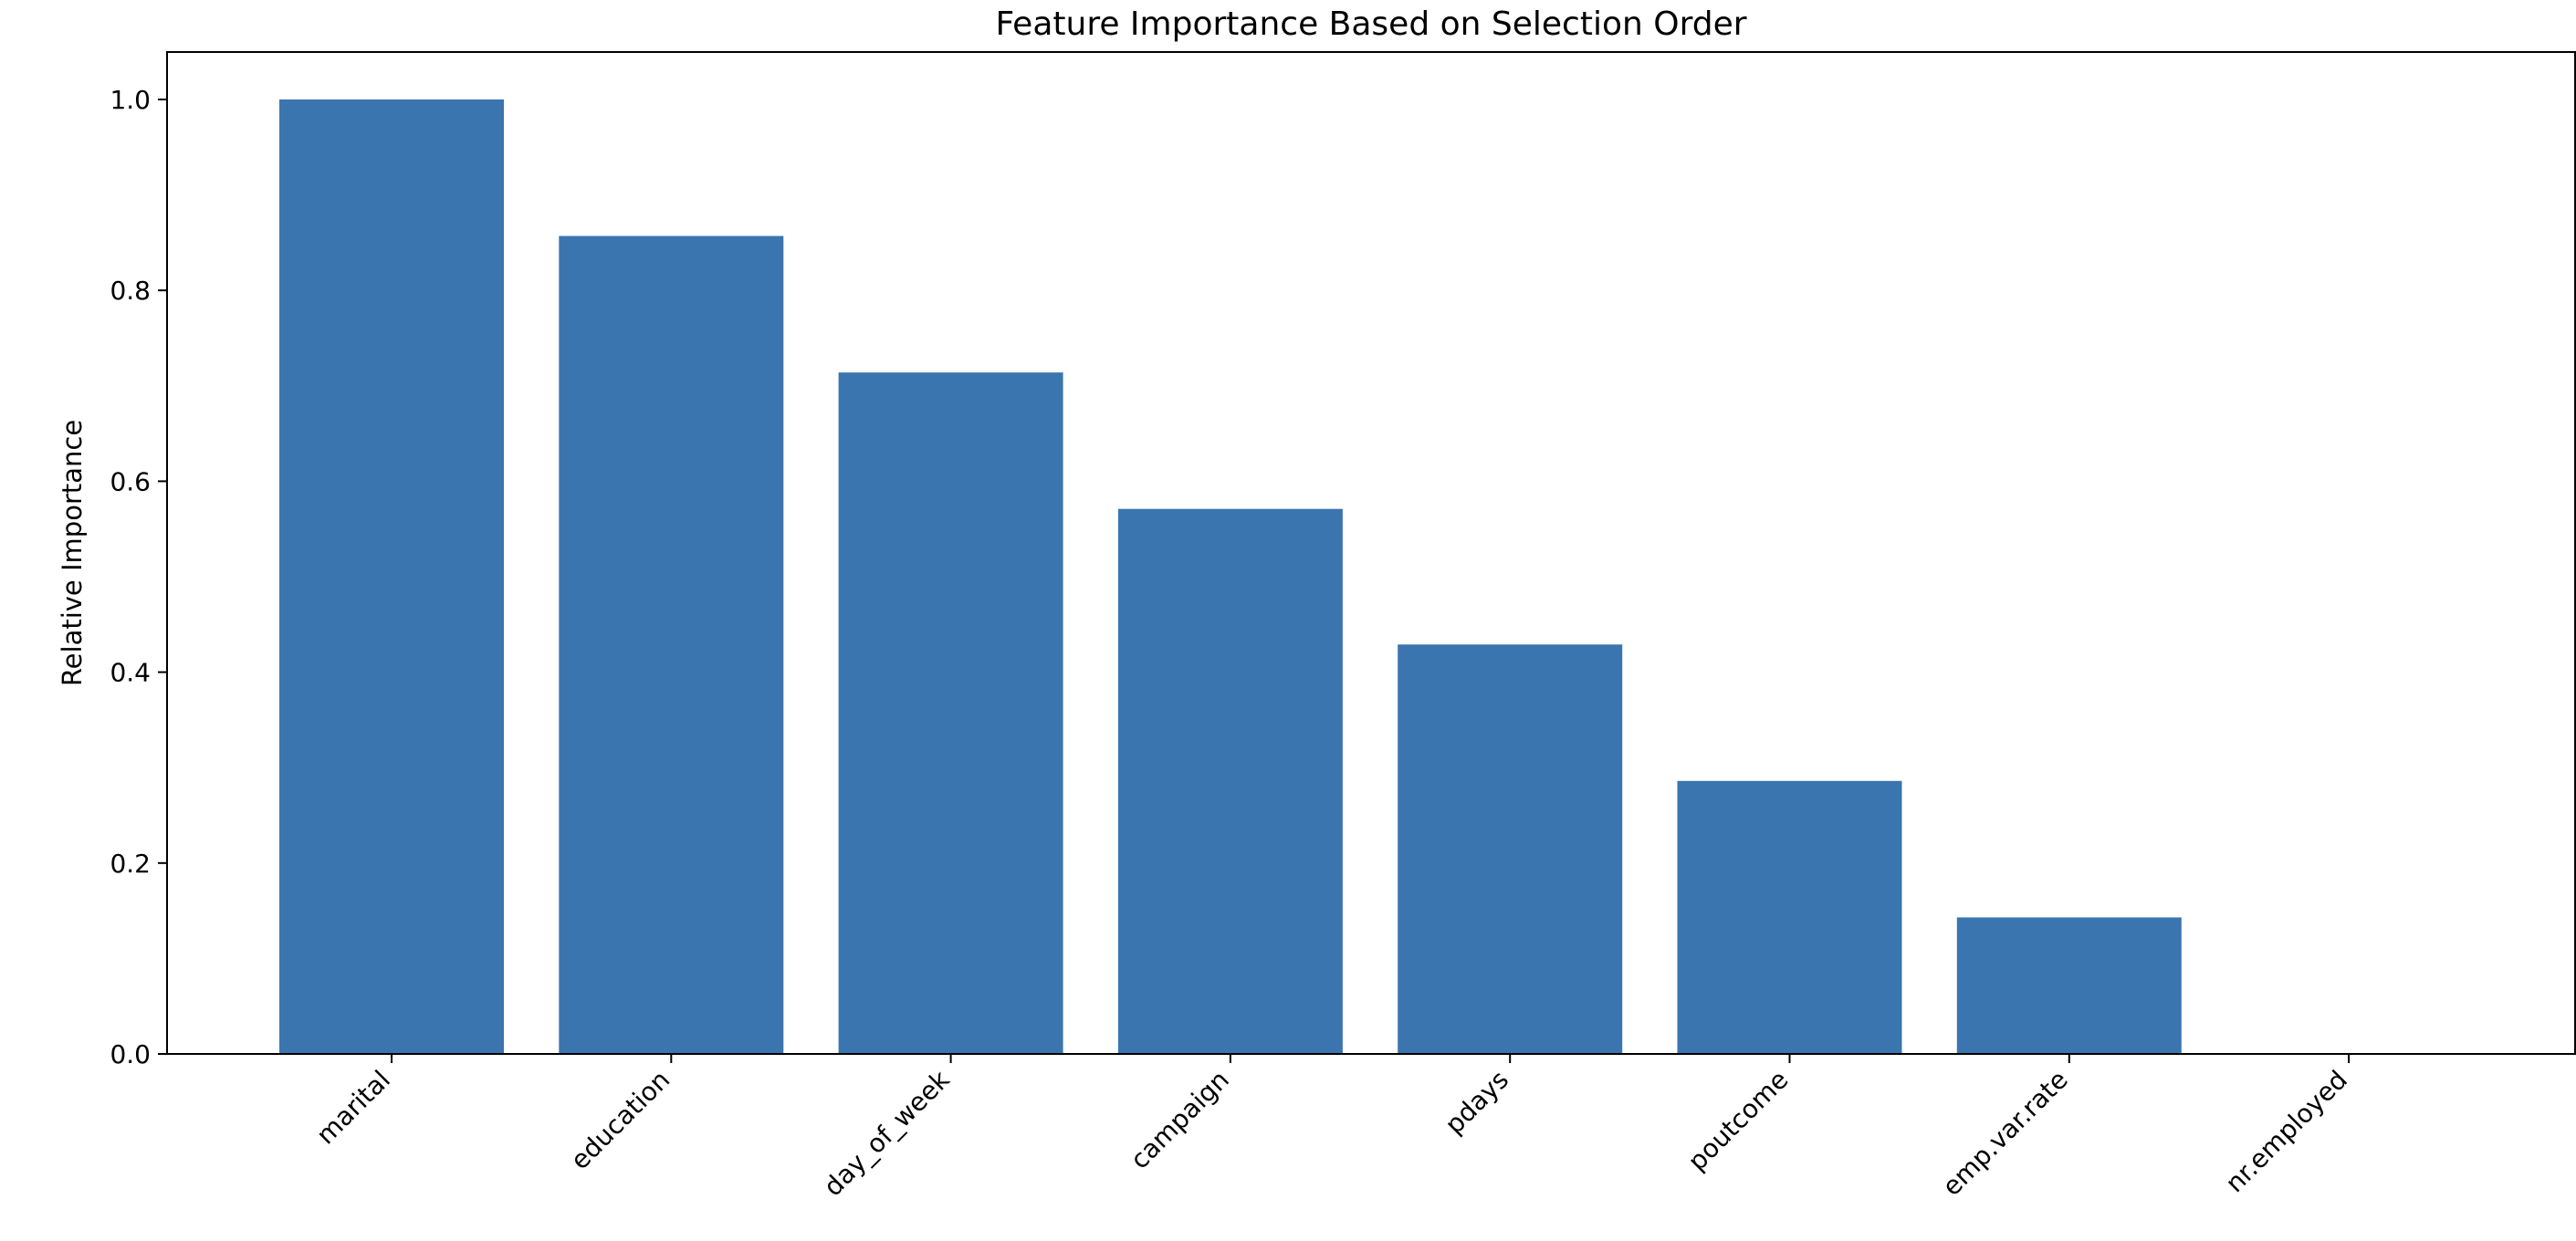 The height and width of the screenshot is (1241, 2576). I want to click on bar-poutcome, so click(1790, 917).